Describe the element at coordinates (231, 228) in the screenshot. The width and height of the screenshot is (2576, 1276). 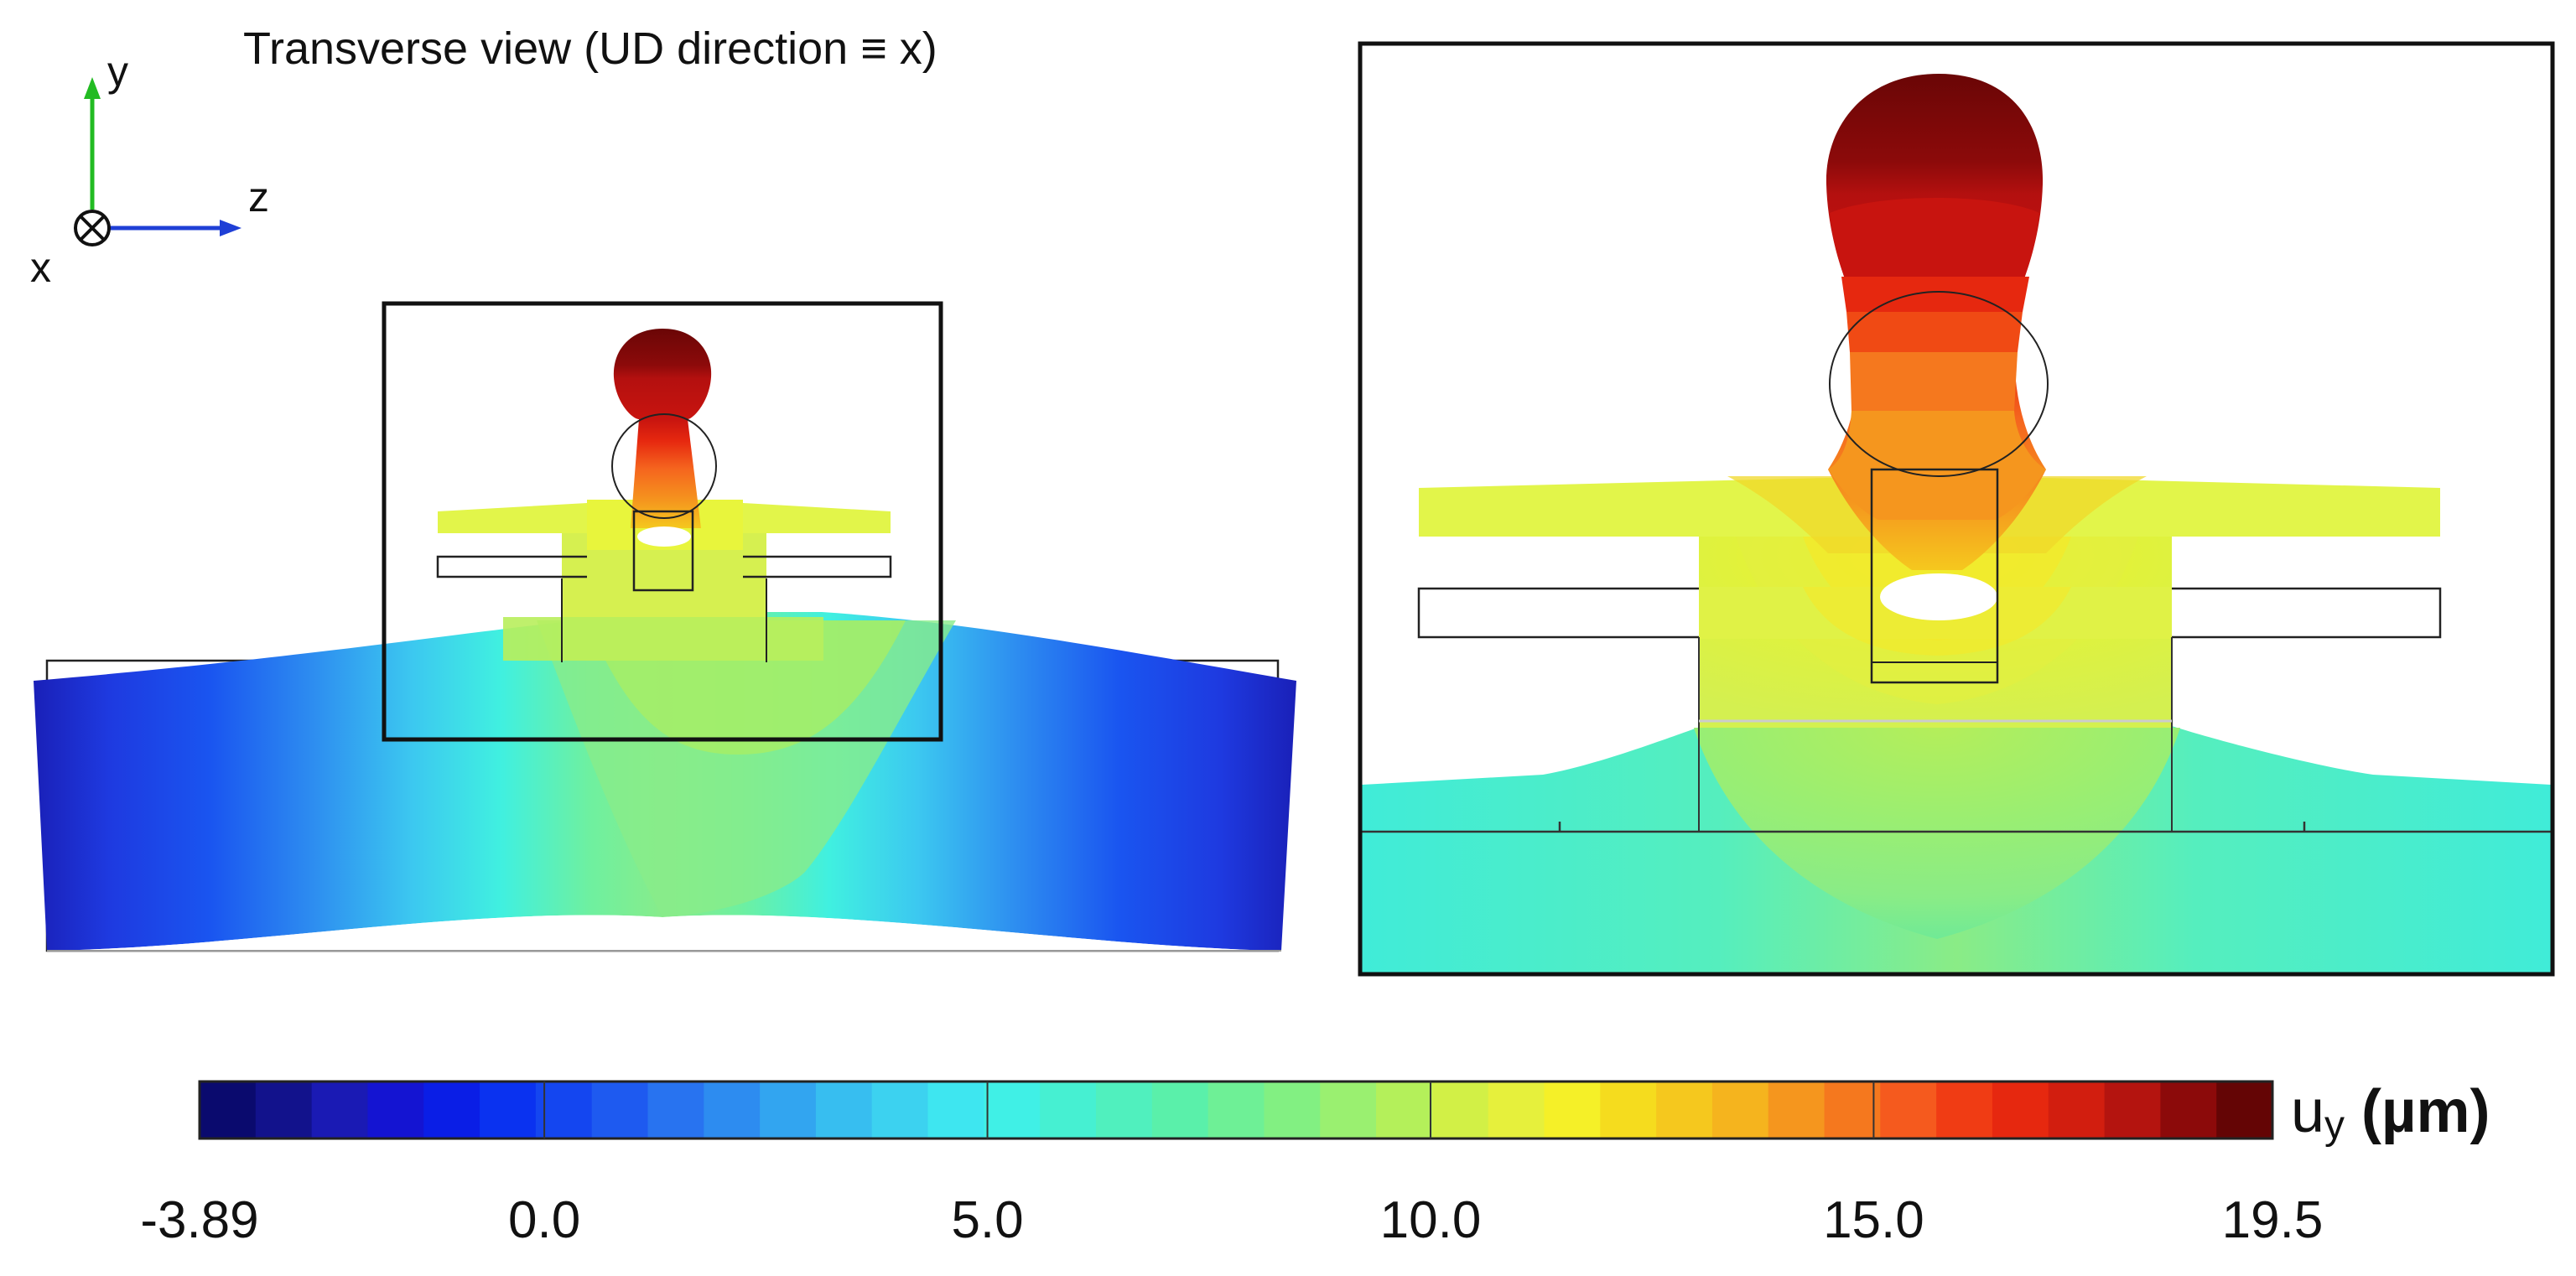
I see `z-axis-arrowhead` at that location.